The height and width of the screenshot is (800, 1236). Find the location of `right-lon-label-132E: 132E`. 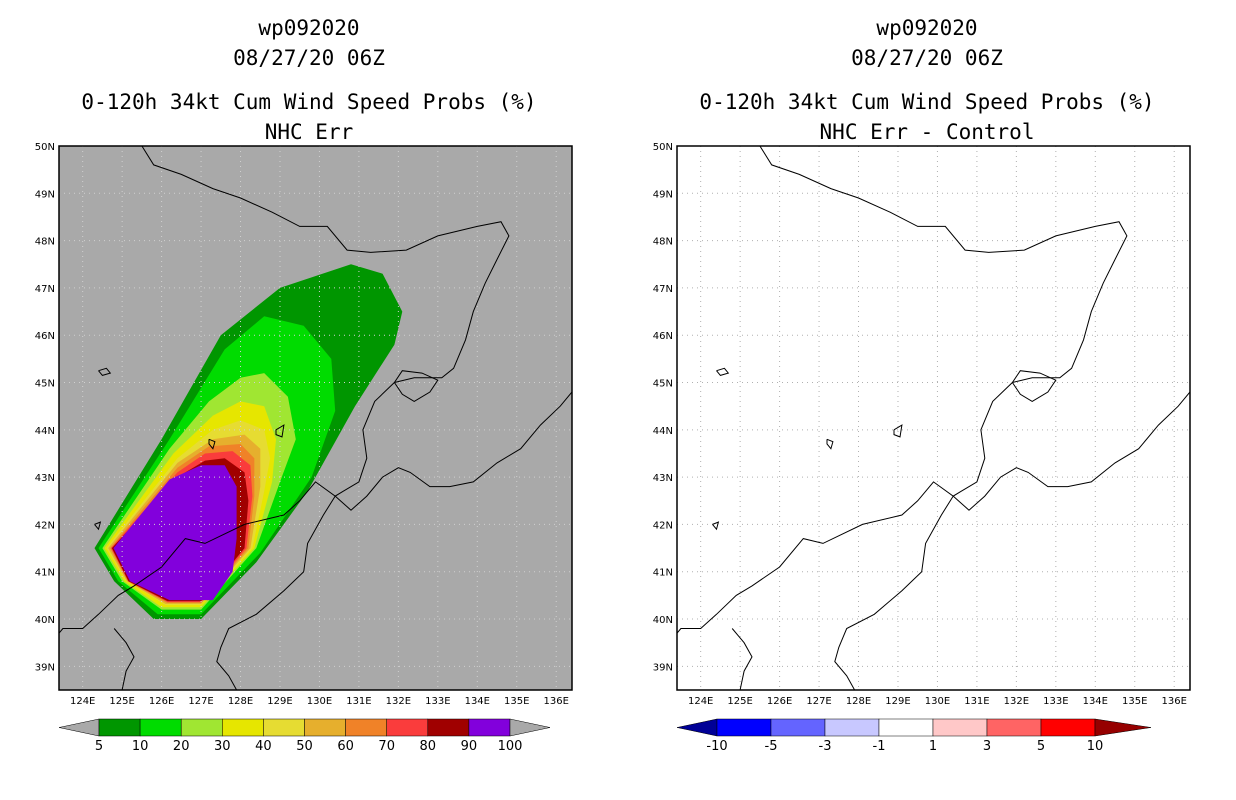

right-lon-label-132E: 132E is located at coordinates (1016, 701).